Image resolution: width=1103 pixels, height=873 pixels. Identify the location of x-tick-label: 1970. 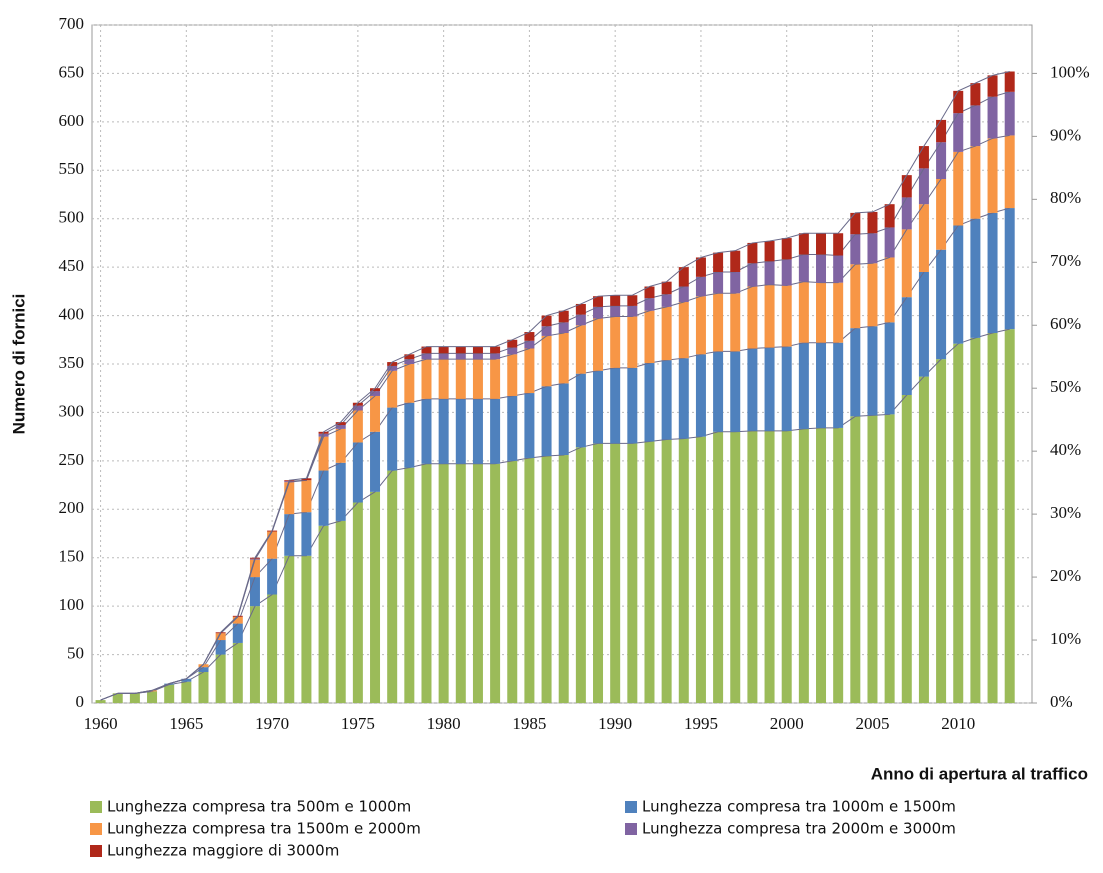
(272, 723).